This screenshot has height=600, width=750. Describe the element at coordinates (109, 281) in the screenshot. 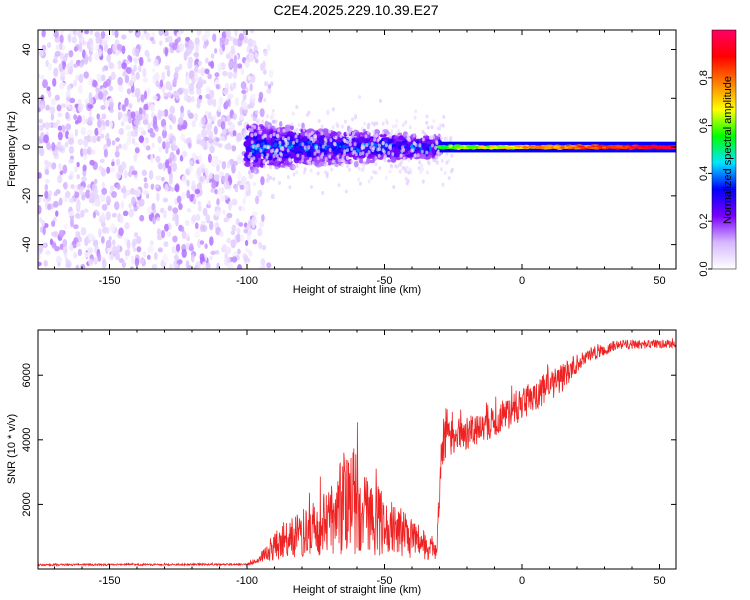

I see `spectrogram-x-tick-label: -150` at that location.